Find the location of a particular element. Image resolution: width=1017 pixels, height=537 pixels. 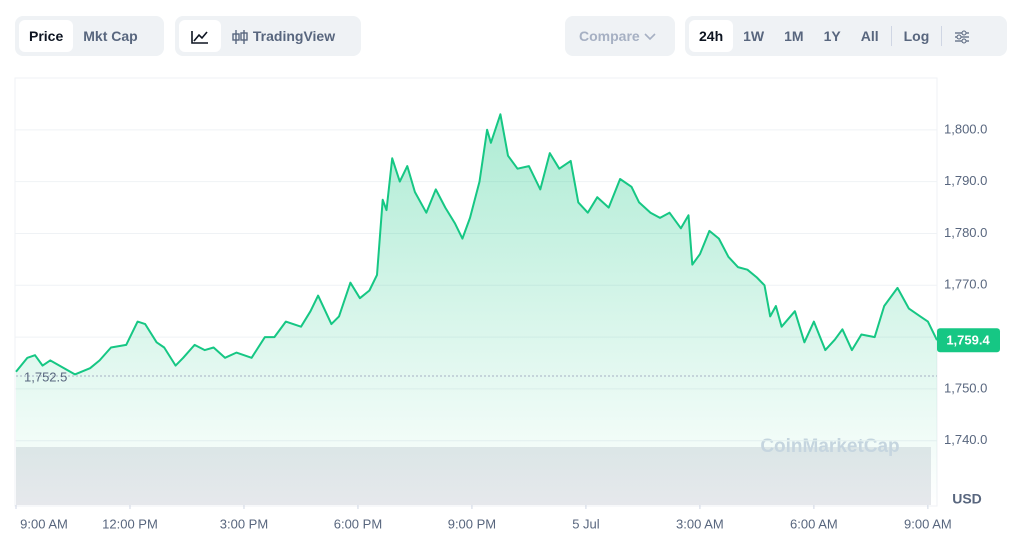

price-tab: Price is located at coordinates (46, 36).